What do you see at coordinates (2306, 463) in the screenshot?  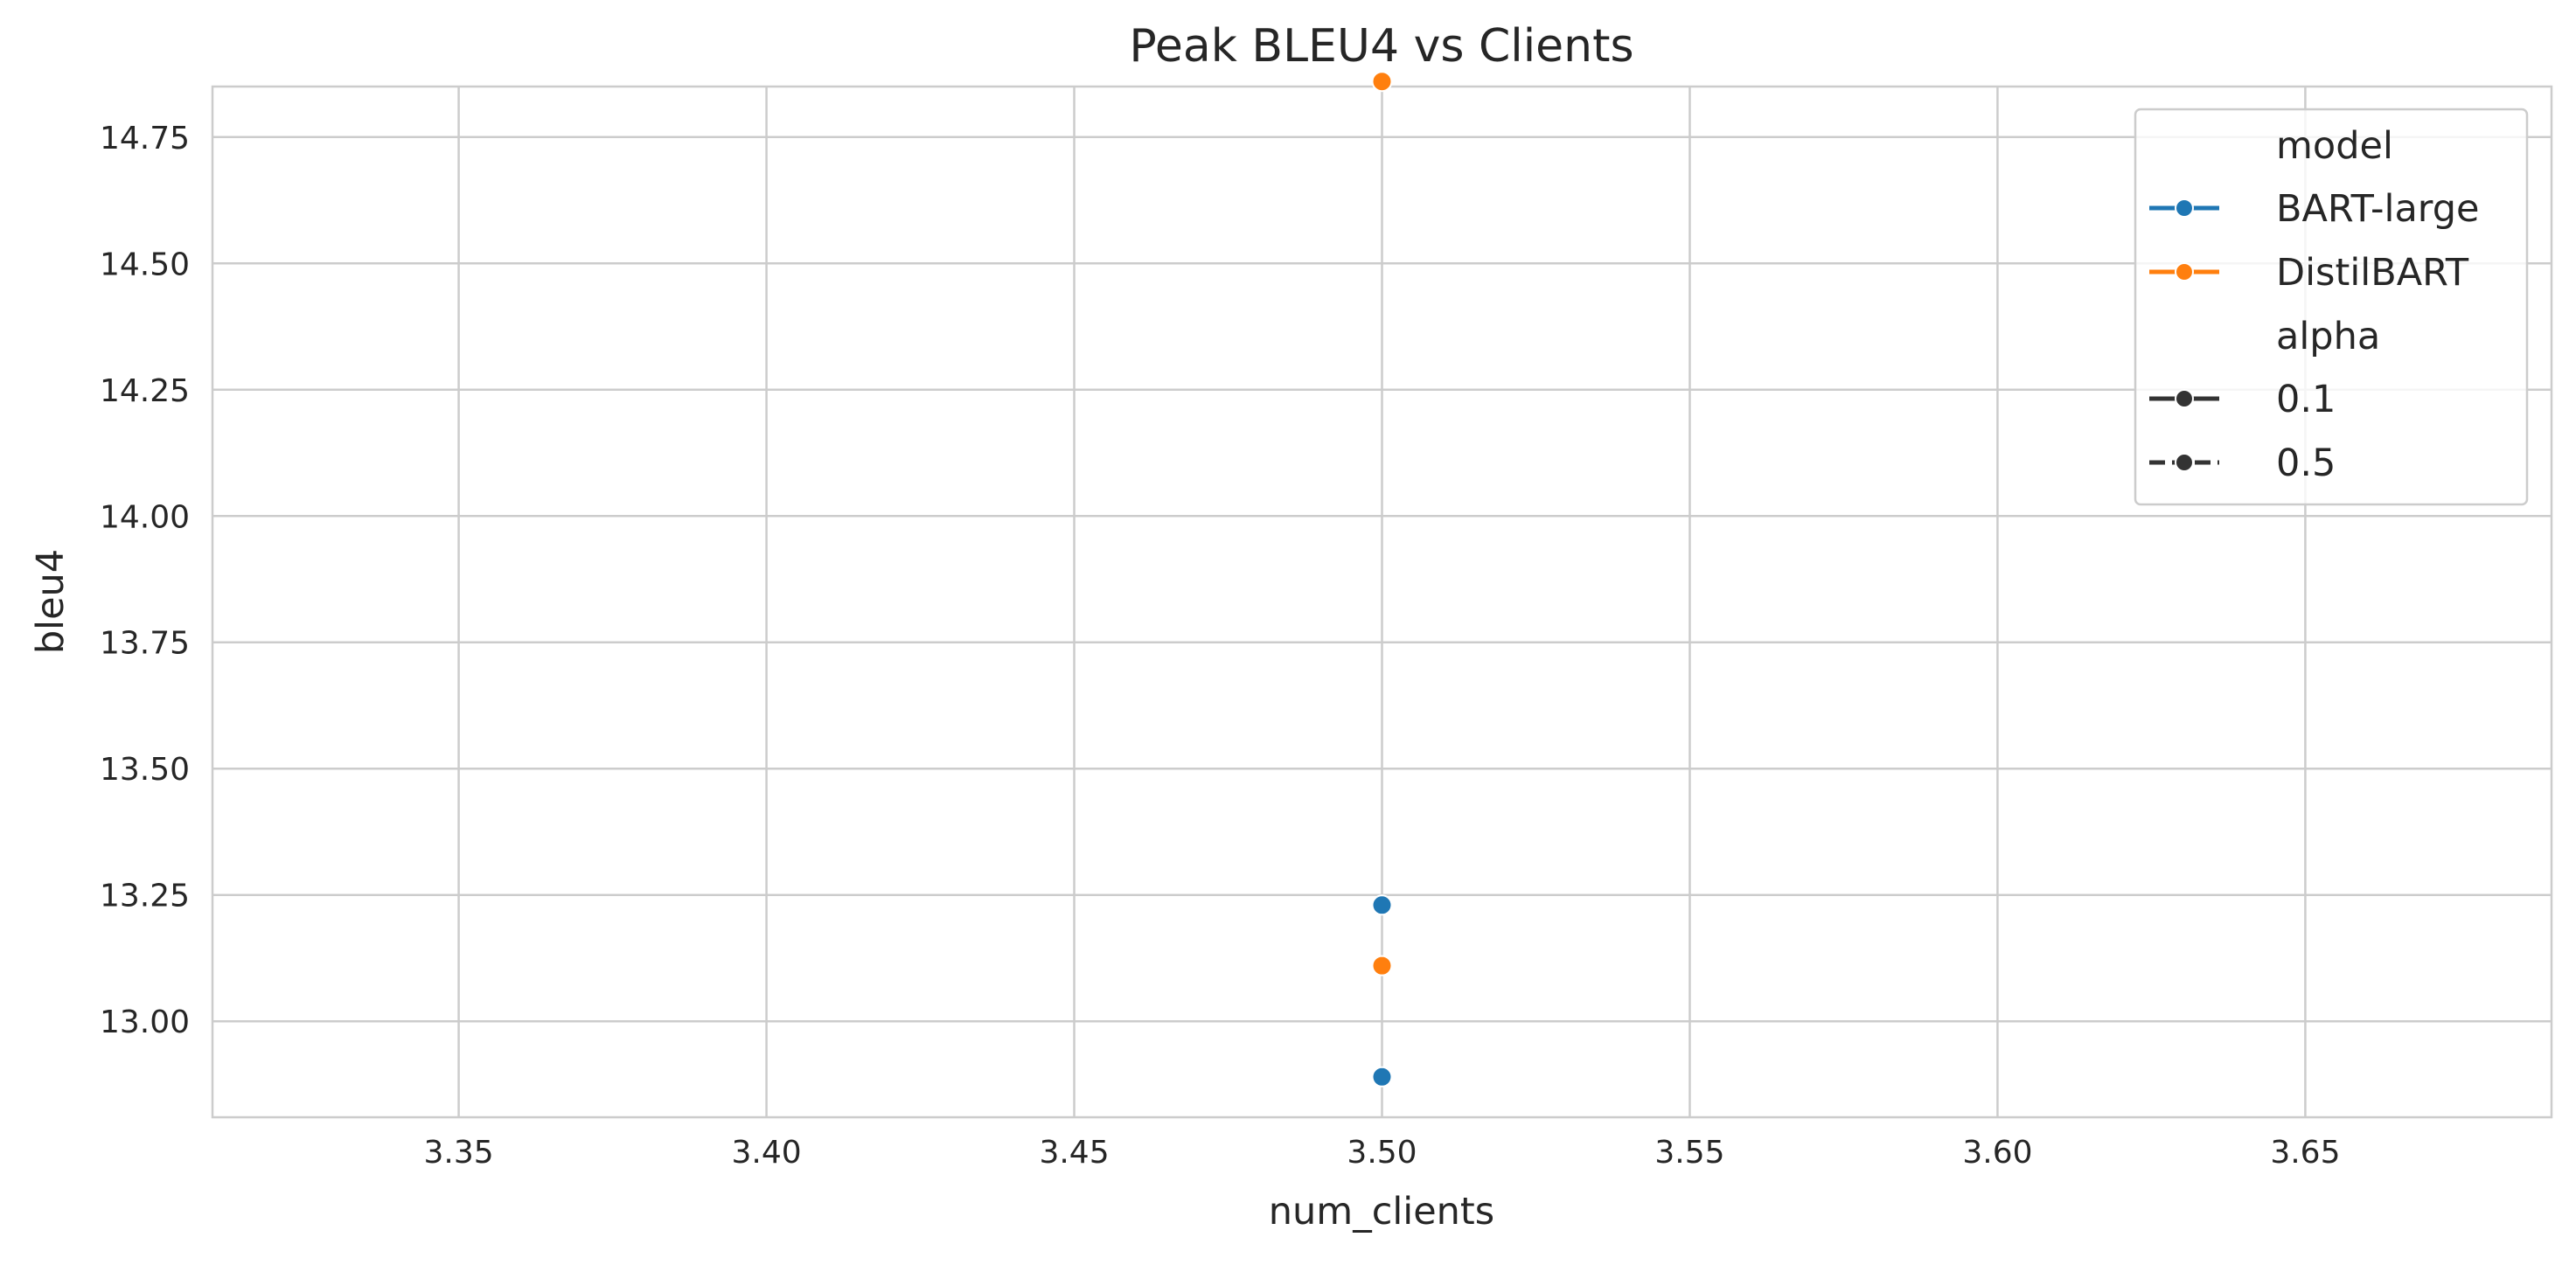 I see `legend-label-alpha-0.5: 0.5` at bounding box center [2306, 463].